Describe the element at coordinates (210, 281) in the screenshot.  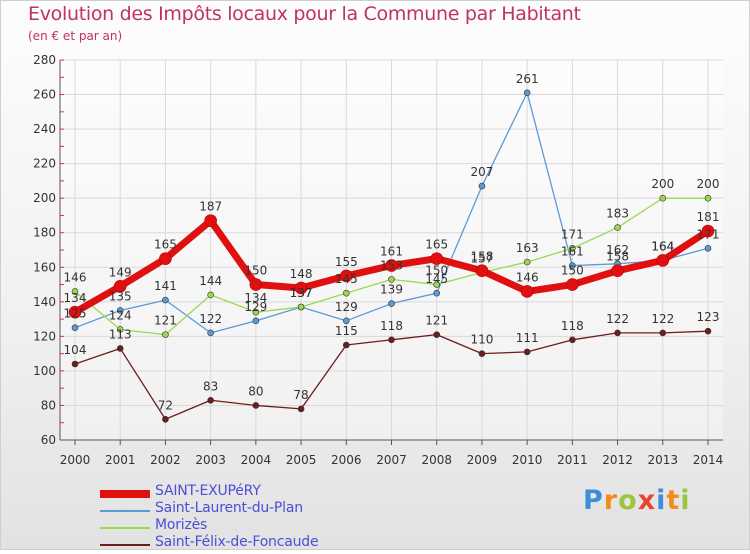
I see `data-label: 144` at that location.